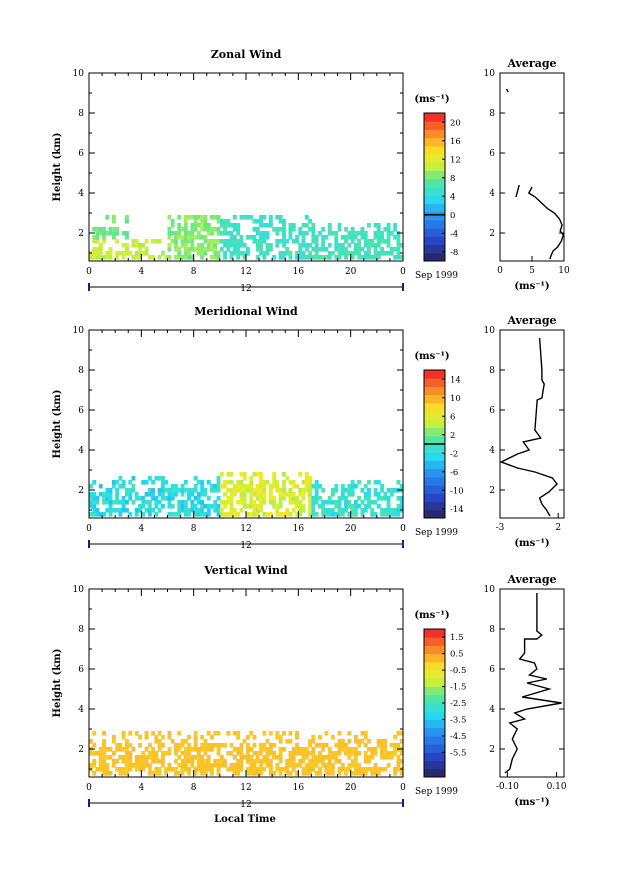 This screenshot has width=623, height=873. What do you see at coordinates (403, 529) in the screenshot?
I see `x-tick-label: 0` at bounding box center [403, 529].